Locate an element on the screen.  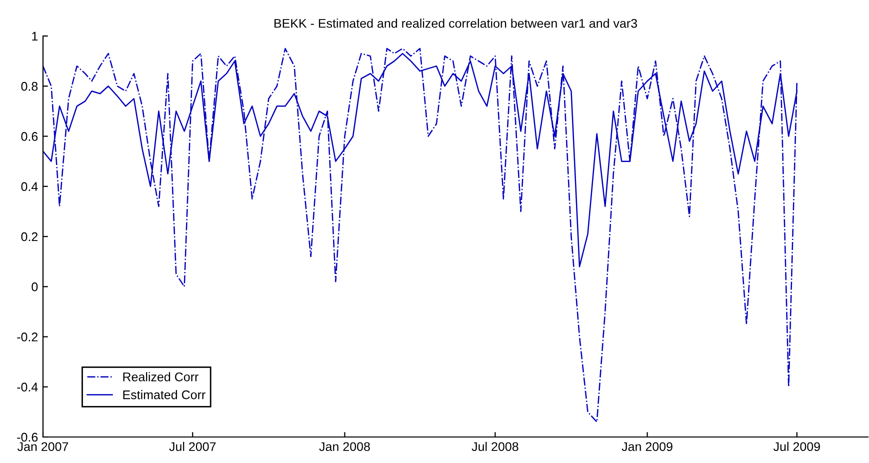
y-tick-label: 0 is located at coordinates (35, 287).